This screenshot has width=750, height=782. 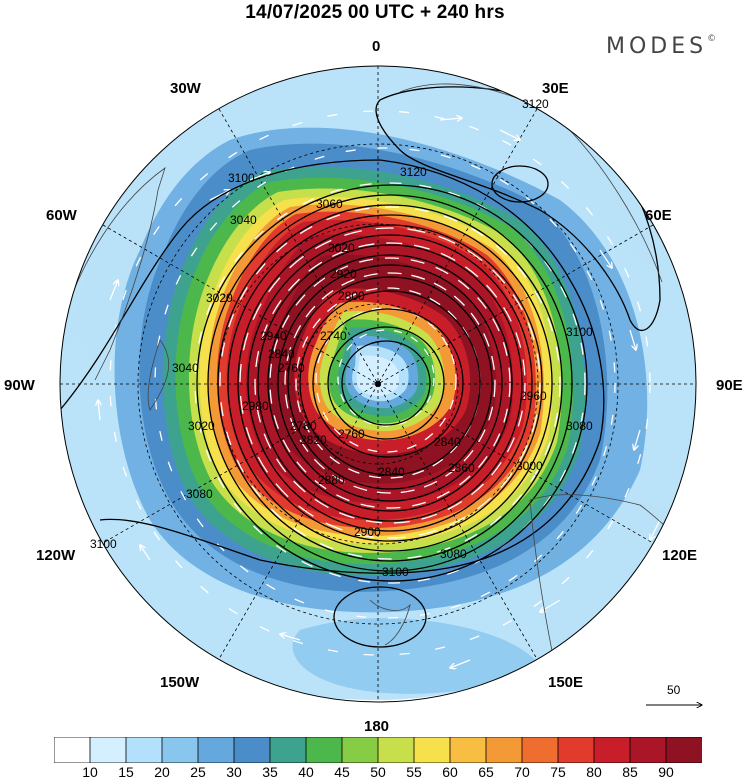 What do you see at coordinates (729, 385) in the screenshot?
I see `lon-label-90e: 90E` at bounding box center [729, 385].